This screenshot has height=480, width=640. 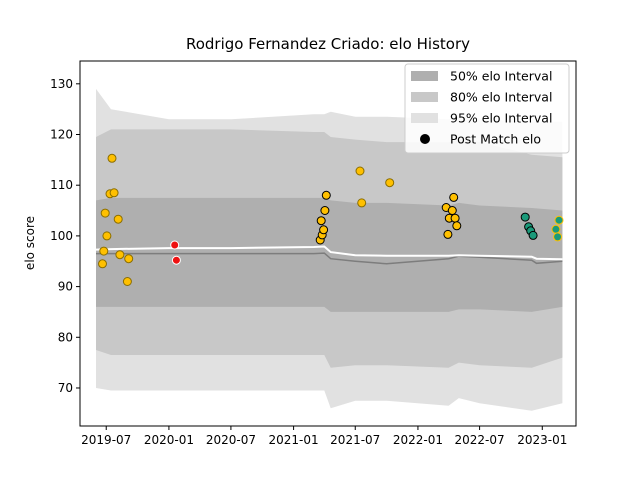 I want to click on x-tick-label: 2019-07, so click(x=106, y=440).